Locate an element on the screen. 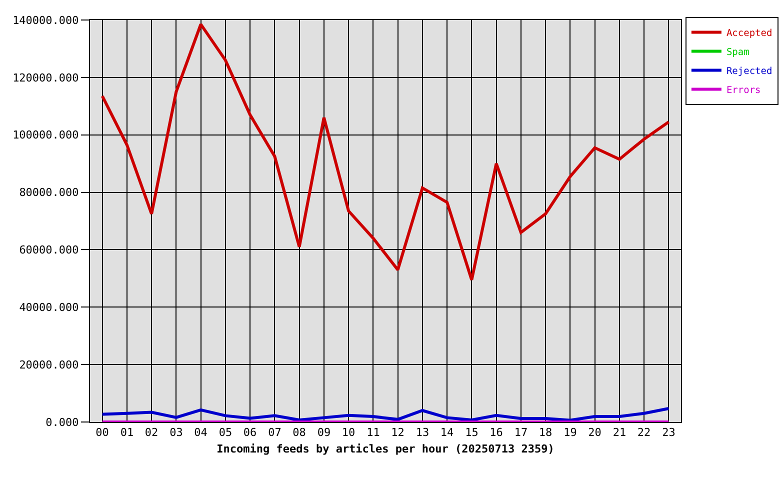  legend-label: Errors is located at coordinates (743, 90).